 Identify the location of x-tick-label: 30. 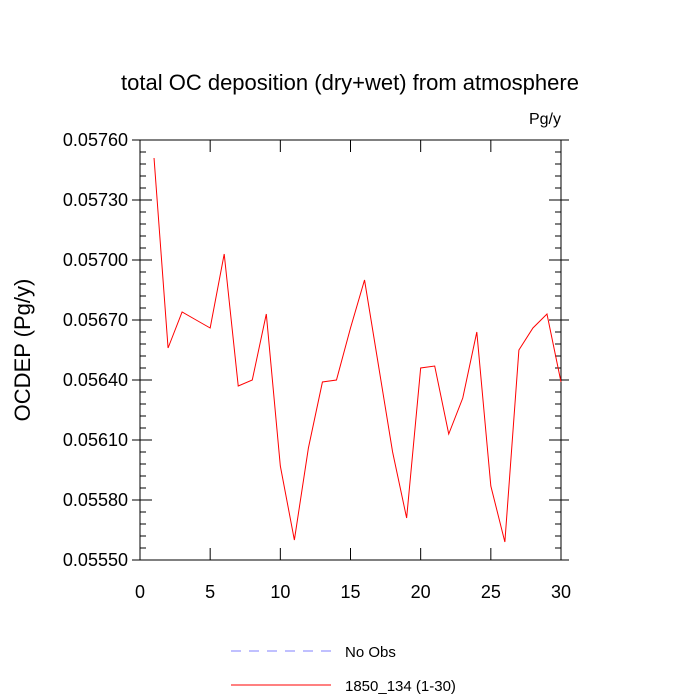
(561, 592).